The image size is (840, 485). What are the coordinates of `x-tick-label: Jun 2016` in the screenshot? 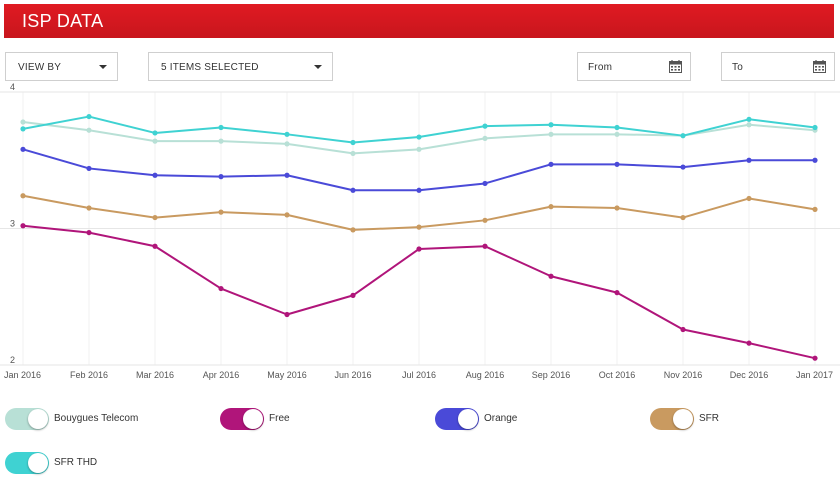 It's located at (352, 375).